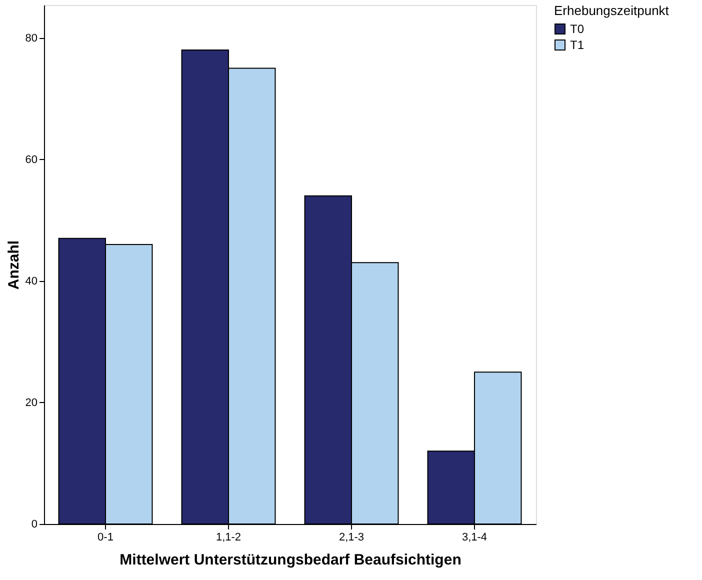  What do you see at coordinates (612, 10) in the screenshot?
I see `legend-title: Erhebungszeitpunkt` at bounding box center [612, 10].